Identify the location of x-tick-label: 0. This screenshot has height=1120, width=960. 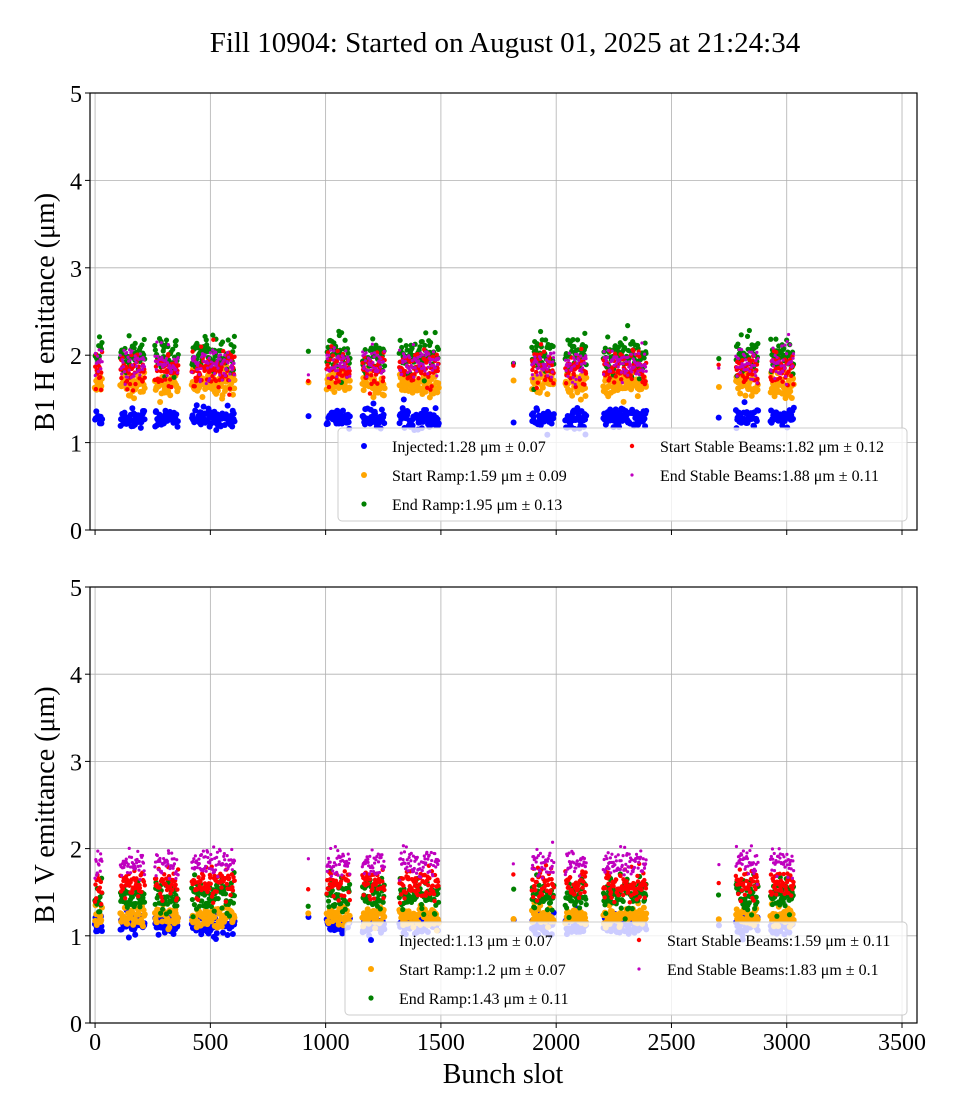
(95, 1043).